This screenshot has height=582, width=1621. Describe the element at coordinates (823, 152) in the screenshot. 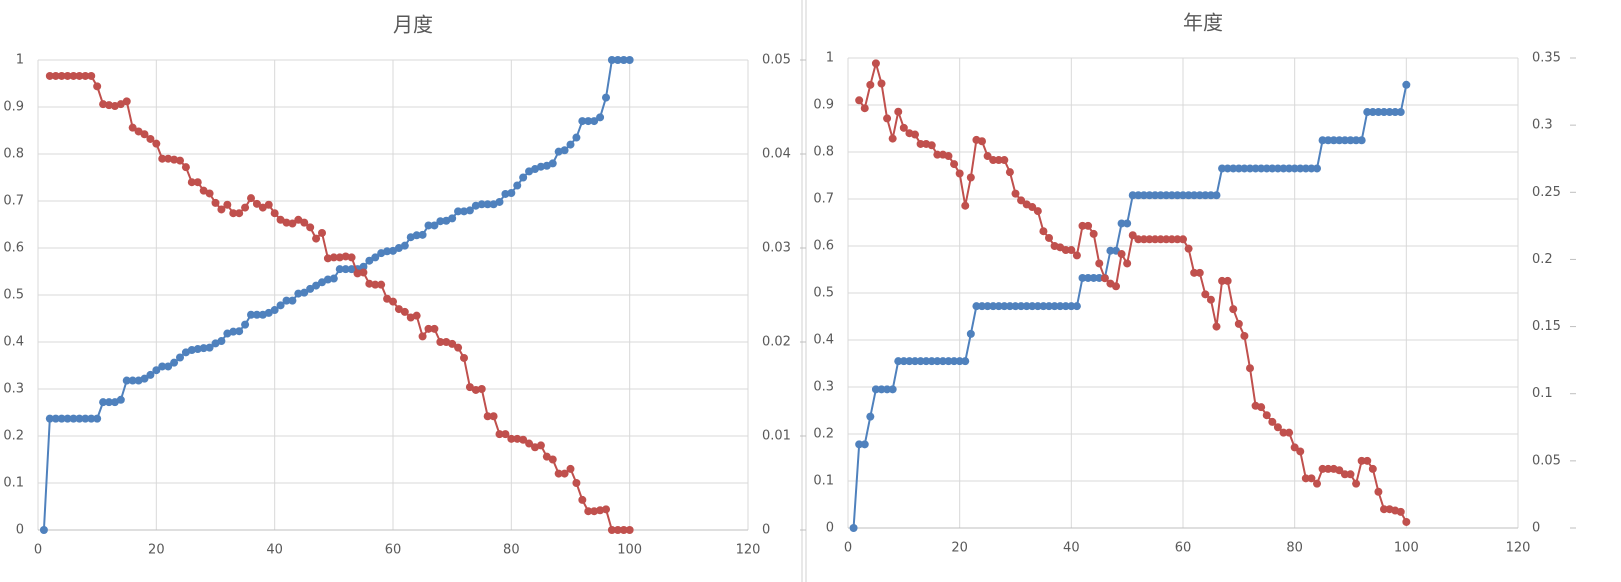

I see `y-tick-label: 0.8` at that location.